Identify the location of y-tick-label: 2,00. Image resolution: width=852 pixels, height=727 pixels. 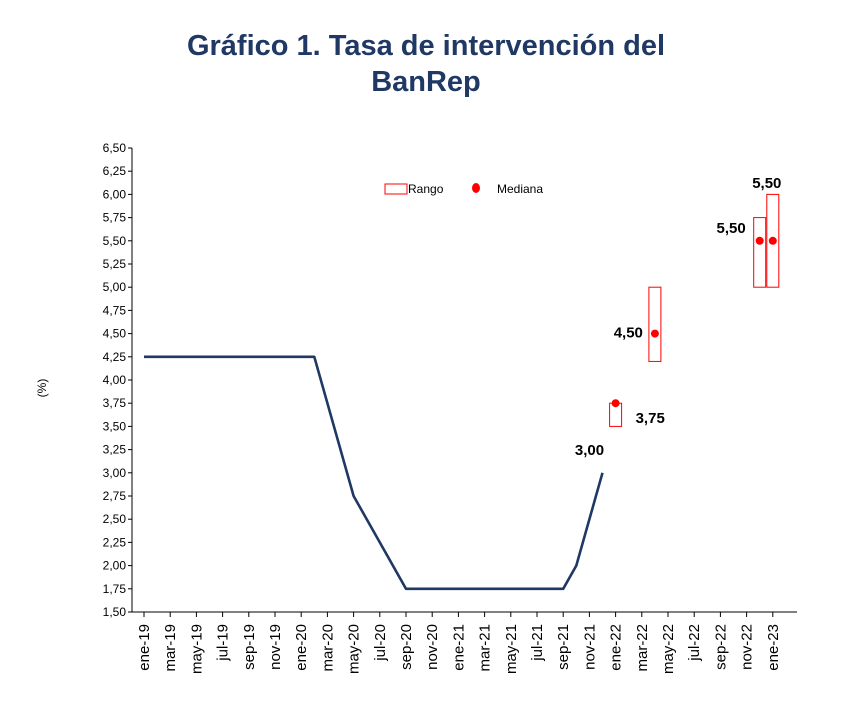
(115, 566).